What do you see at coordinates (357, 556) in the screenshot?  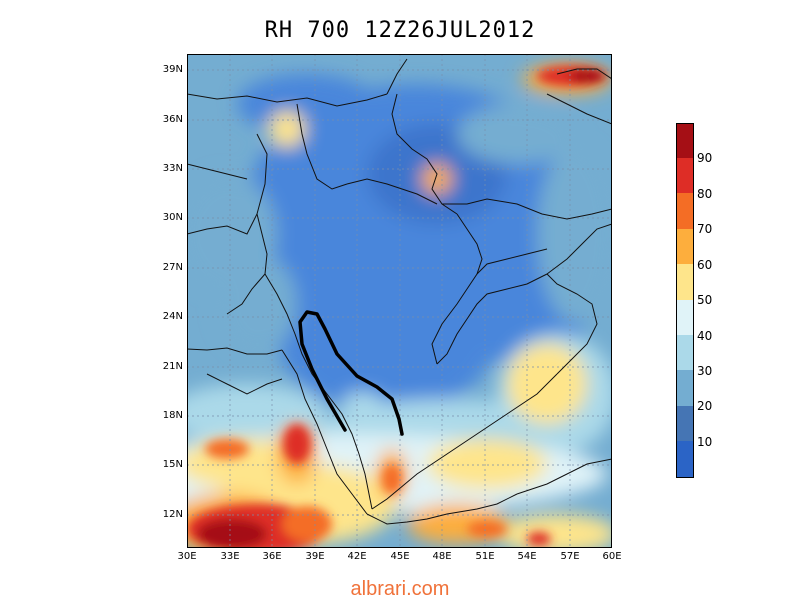 I see `lon-label-42e: 42E` at bounding box center [357, 556].